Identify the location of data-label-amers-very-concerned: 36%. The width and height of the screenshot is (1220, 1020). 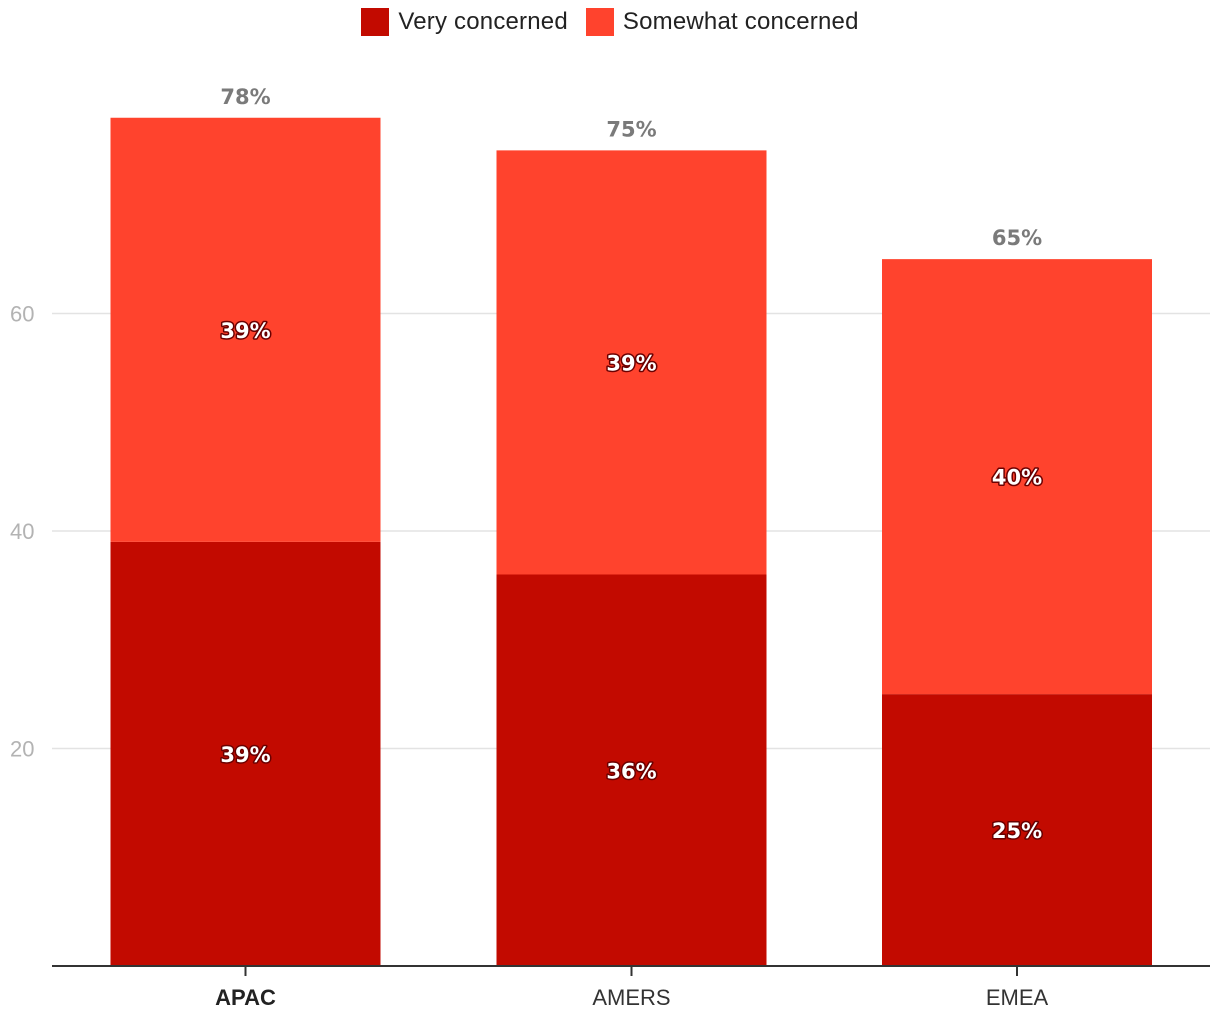
(631, 771).